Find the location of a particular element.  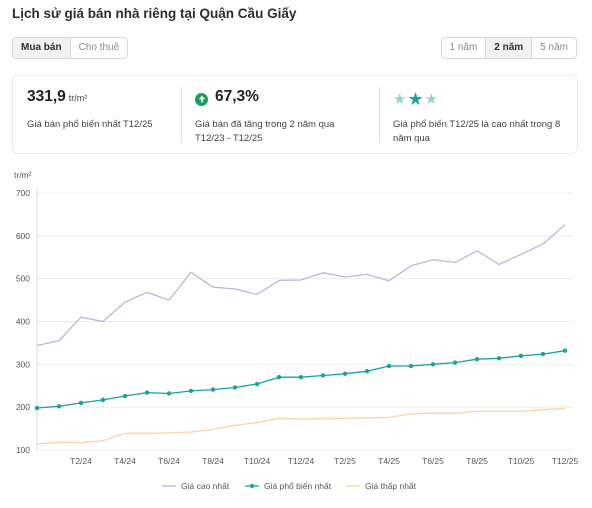

stat-common-price: 331,9 tr/m² Giá bán phổ biến nhất T12/25 is located at coordinates (97, 114).